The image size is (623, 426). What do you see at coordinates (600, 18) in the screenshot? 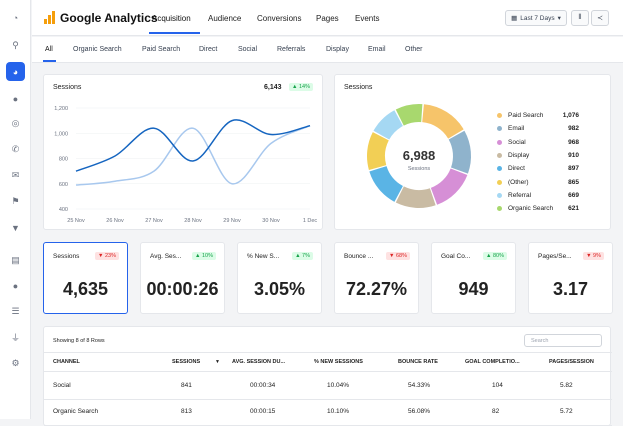
I see `share-button: ≺` at bounding box center [600, 18].